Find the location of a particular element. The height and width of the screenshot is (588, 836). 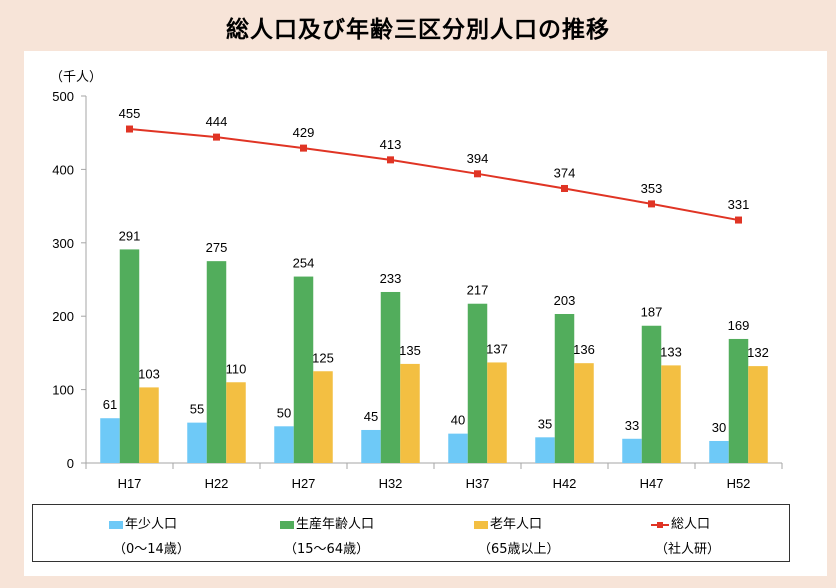

line-value-label: 374 is located at coordinates (565, 172).